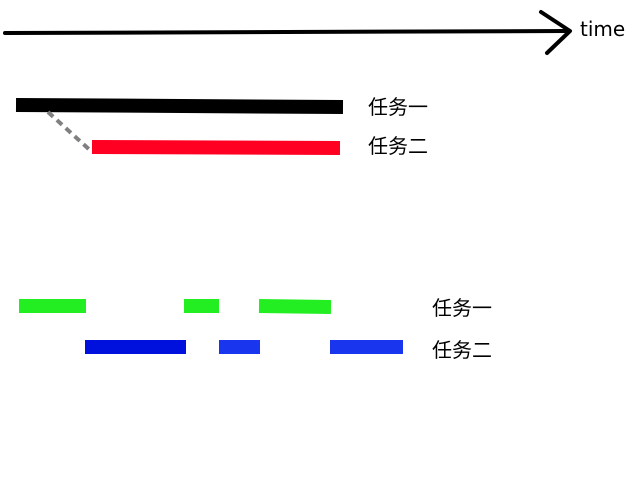 The width and height of the screenshot is (640, 480). Describe the element at coordinates (179, 106) in the screenshot. I see `task-one-bar` at that location.